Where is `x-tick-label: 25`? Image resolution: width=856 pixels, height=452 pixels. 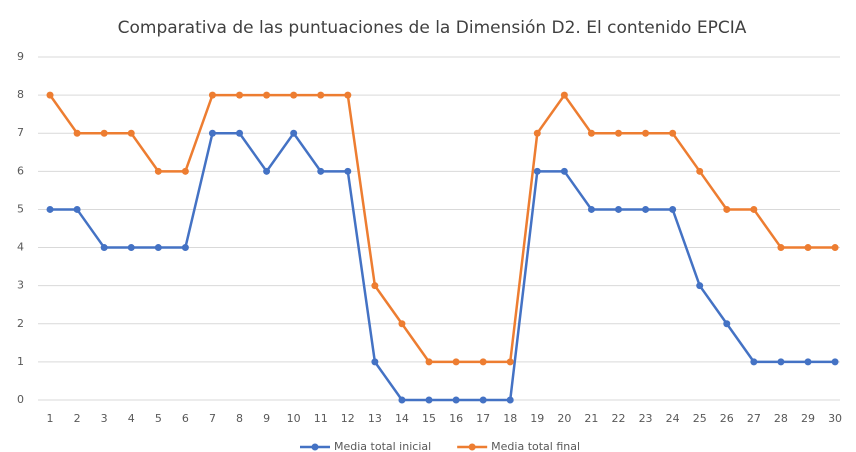
x-tick-label: 25 is located at coordinates (700, 418).